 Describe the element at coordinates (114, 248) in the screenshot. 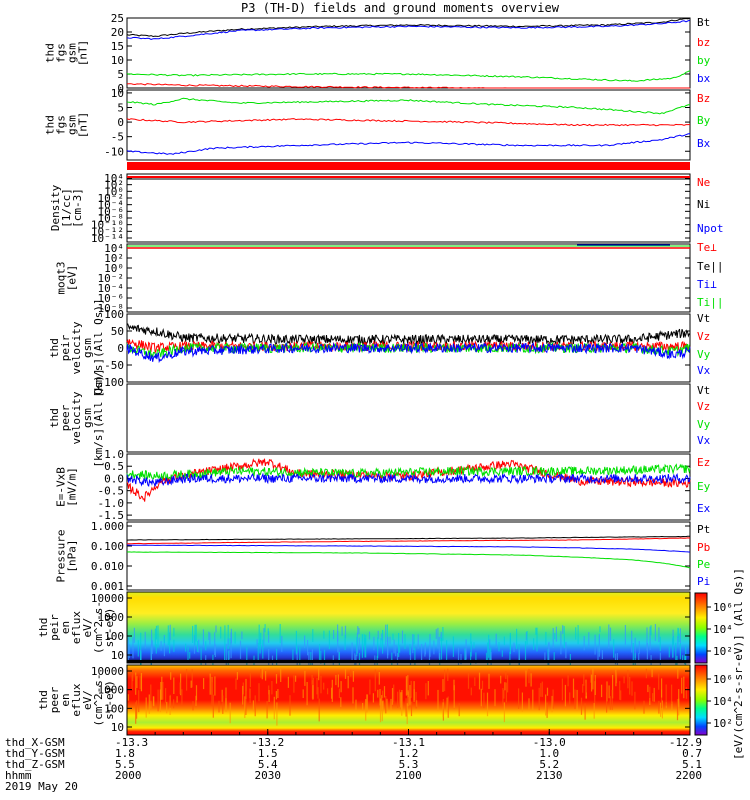

I see `y-tick-label: 10⁴` at that location.